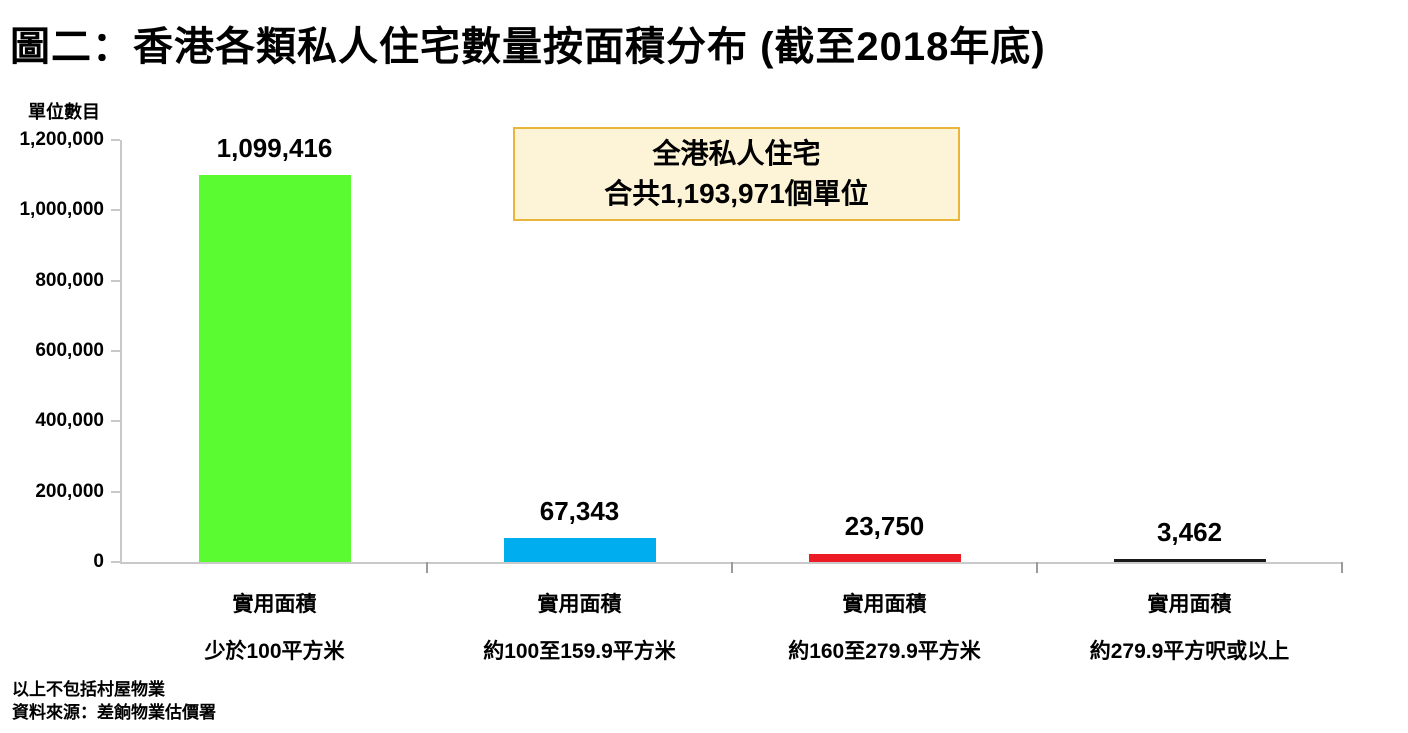 The height and width of the screenshot is (733, 1408). I want to click on bar-value-label: 1,099,416, so click(274, 148).